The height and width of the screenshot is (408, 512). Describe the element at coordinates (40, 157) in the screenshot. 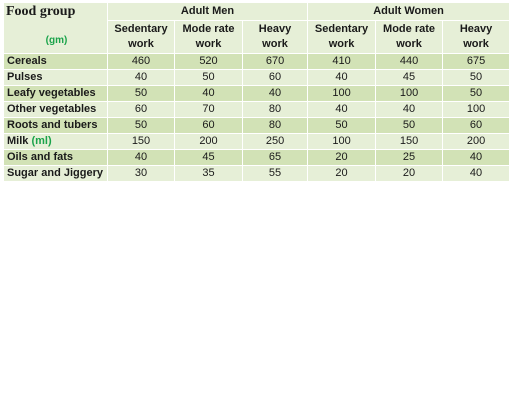

I see `row-label-text: Oils and fats` at that location.